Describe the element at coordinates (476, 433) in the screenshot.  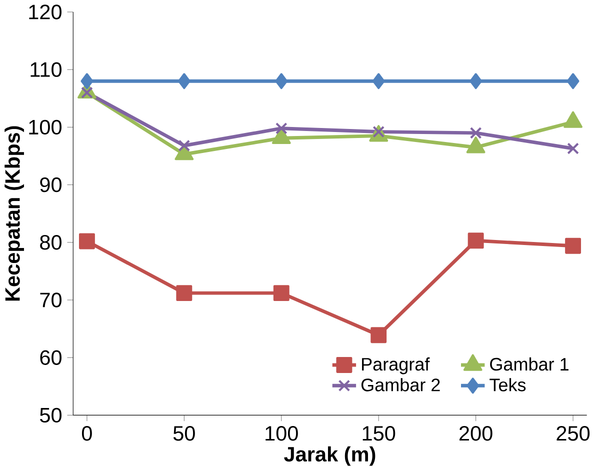
I see `x-tick-label: 200` at that location.